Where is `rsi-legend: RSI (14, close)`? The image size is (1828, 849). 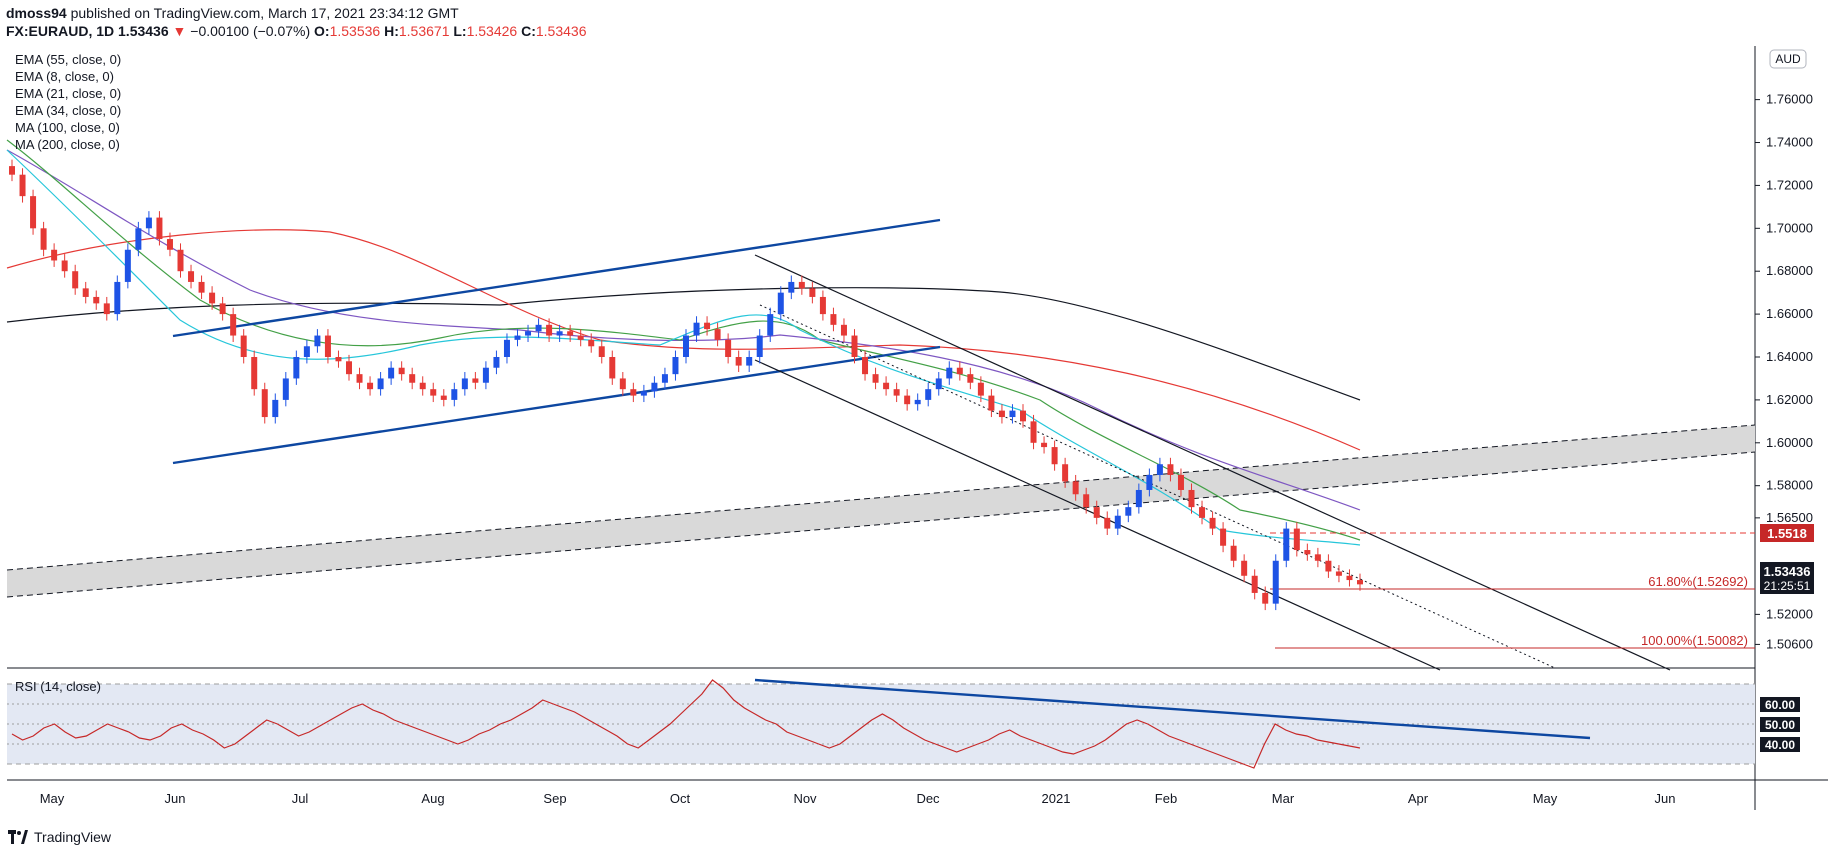 rsi-legend: RSI (14, close) is located at coordinates (58, 686).